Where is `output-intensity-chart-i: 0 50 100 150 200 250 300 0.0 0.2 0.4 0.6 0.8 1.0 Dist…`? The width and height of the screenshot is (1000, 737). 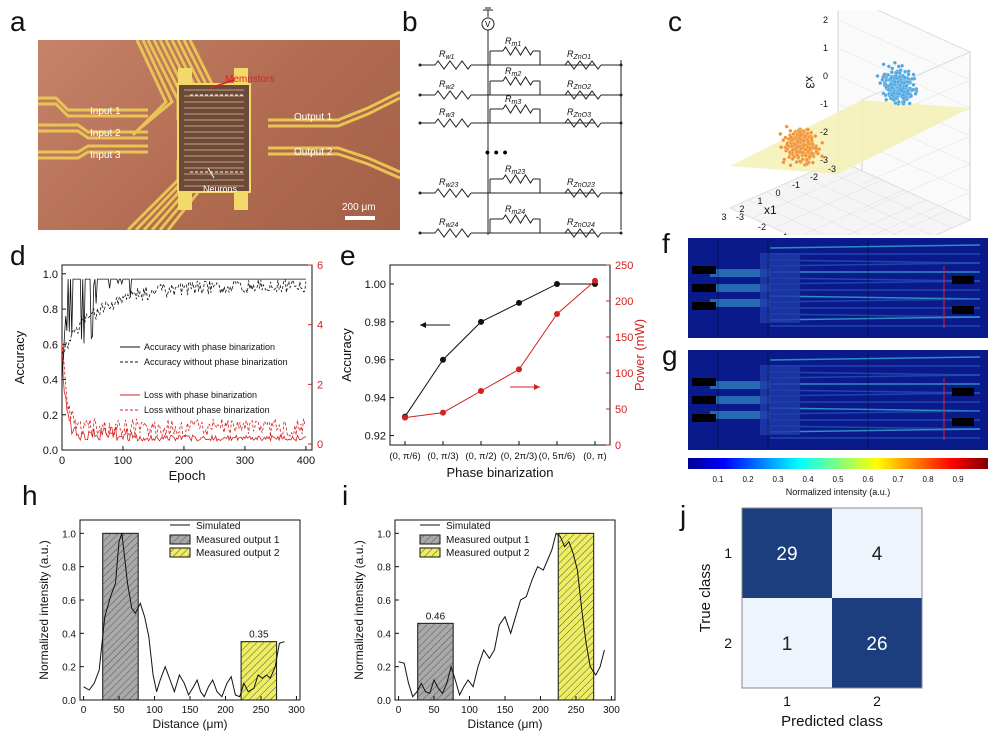 output-intensity-chart-i: 0 50 100 150 200 250 300 0.0 0.2 0.4 0.6 0.8 1.0 Dist… is located at coordinates (486, 625).